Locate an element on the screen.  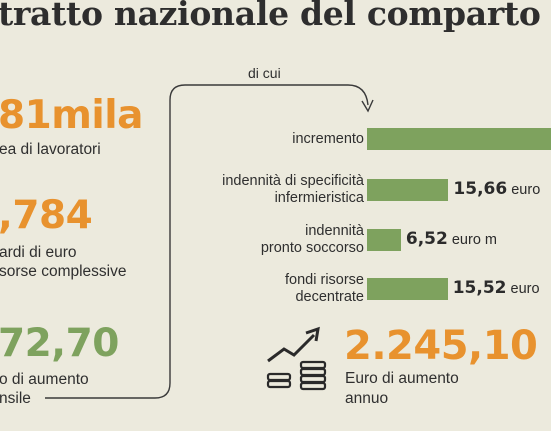
bar-label-0-line0: incremento is located at coordinates (328, 138).